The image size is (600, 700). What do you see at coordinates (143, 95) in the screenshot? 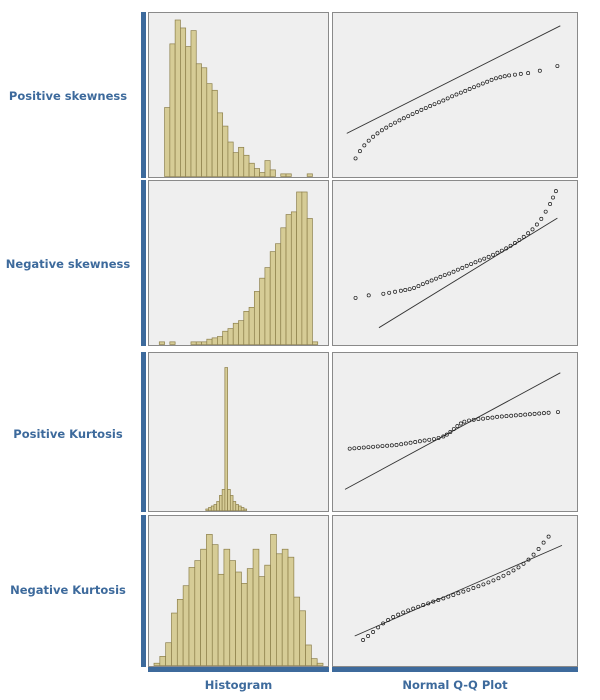
I see `row-accent-bar-positive-skewness` at bounding box center [143, 95].